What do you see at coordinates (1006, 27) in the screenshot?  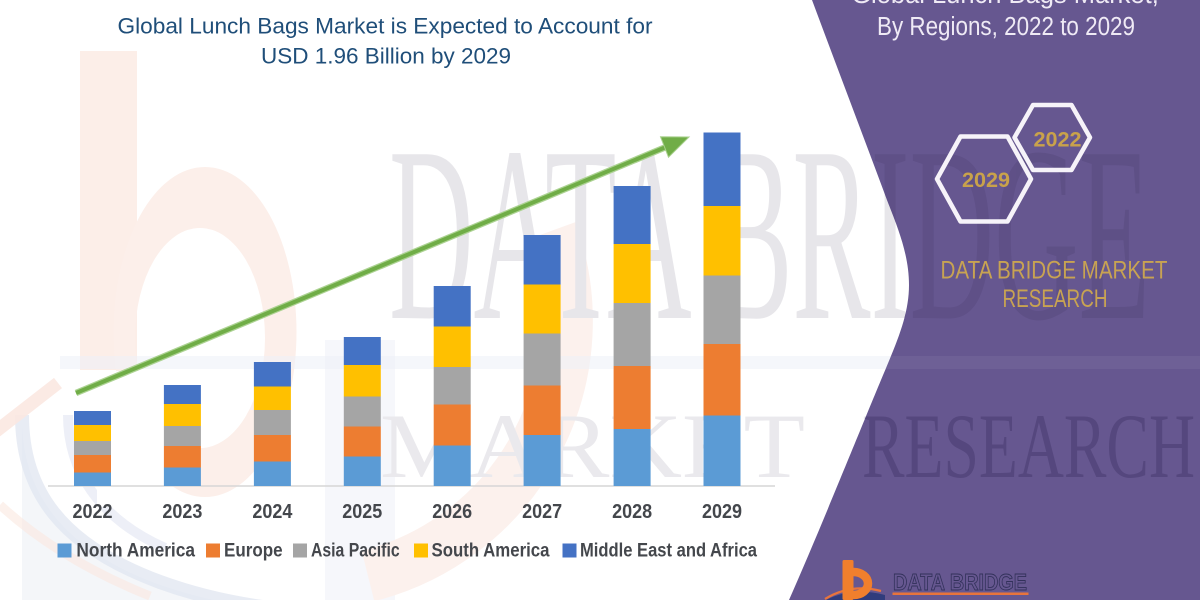 I see `svg-text: By Regions, 2022 to 2029` at bounding box center [1006, 27].